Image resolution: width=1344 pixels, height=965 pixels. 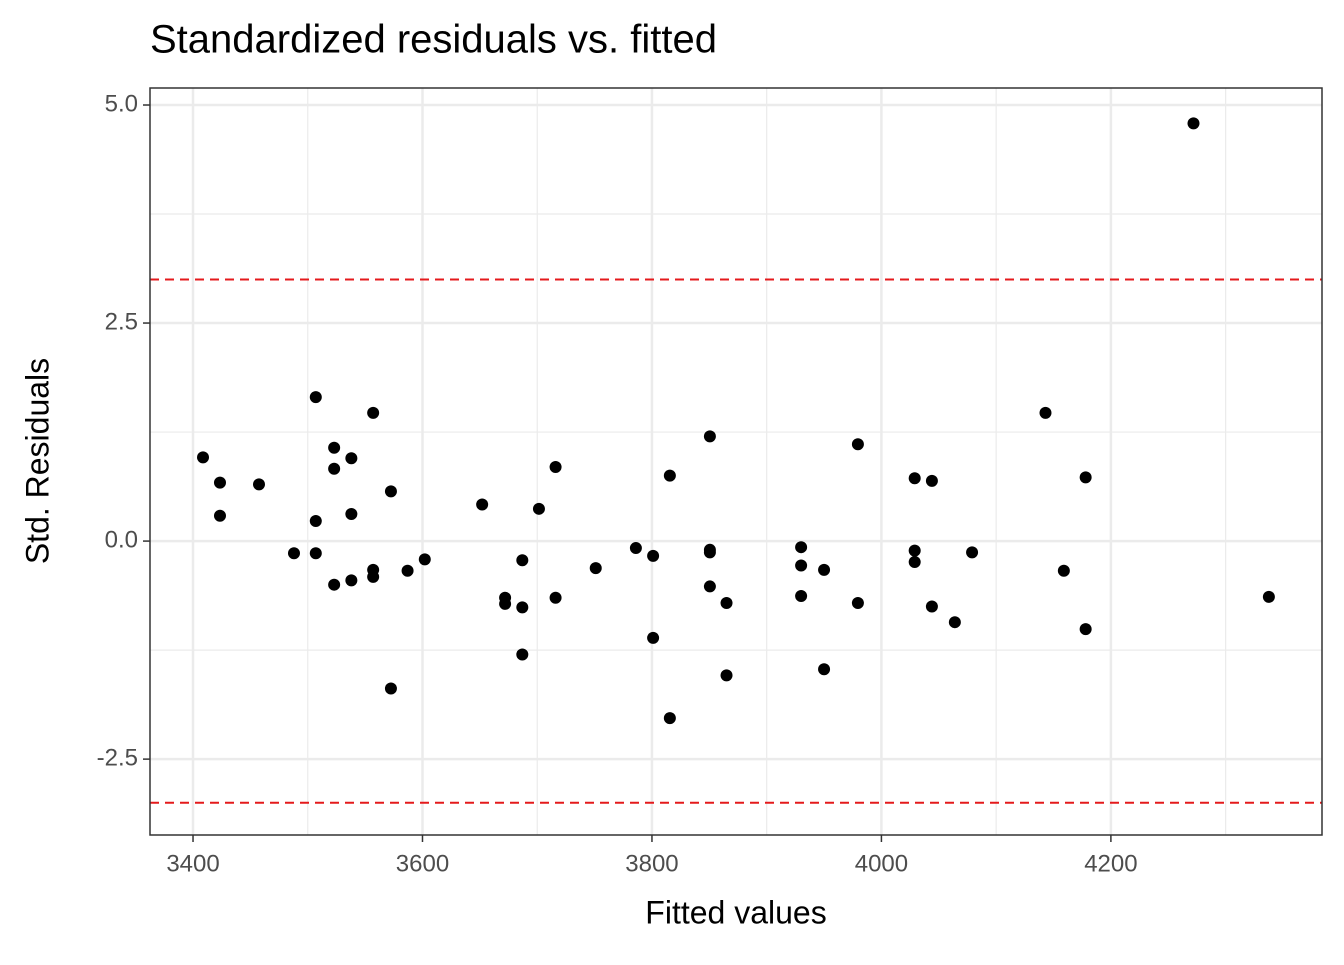 I want to click on y-tick-label: -2.5, so click(x=117, y=757).